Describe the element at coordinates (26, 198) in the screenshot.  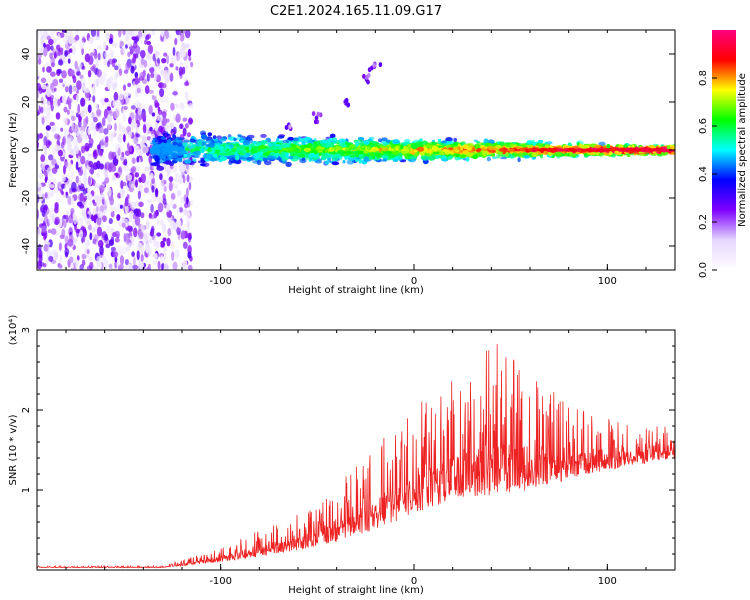
I see `y-tick-label: -20` at that location.